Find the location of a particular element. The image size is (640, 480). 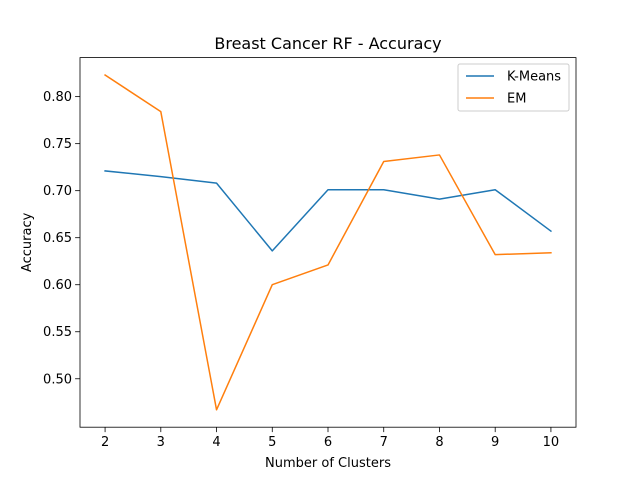

legend-label: K-Means is located at coordinates (534, 77).